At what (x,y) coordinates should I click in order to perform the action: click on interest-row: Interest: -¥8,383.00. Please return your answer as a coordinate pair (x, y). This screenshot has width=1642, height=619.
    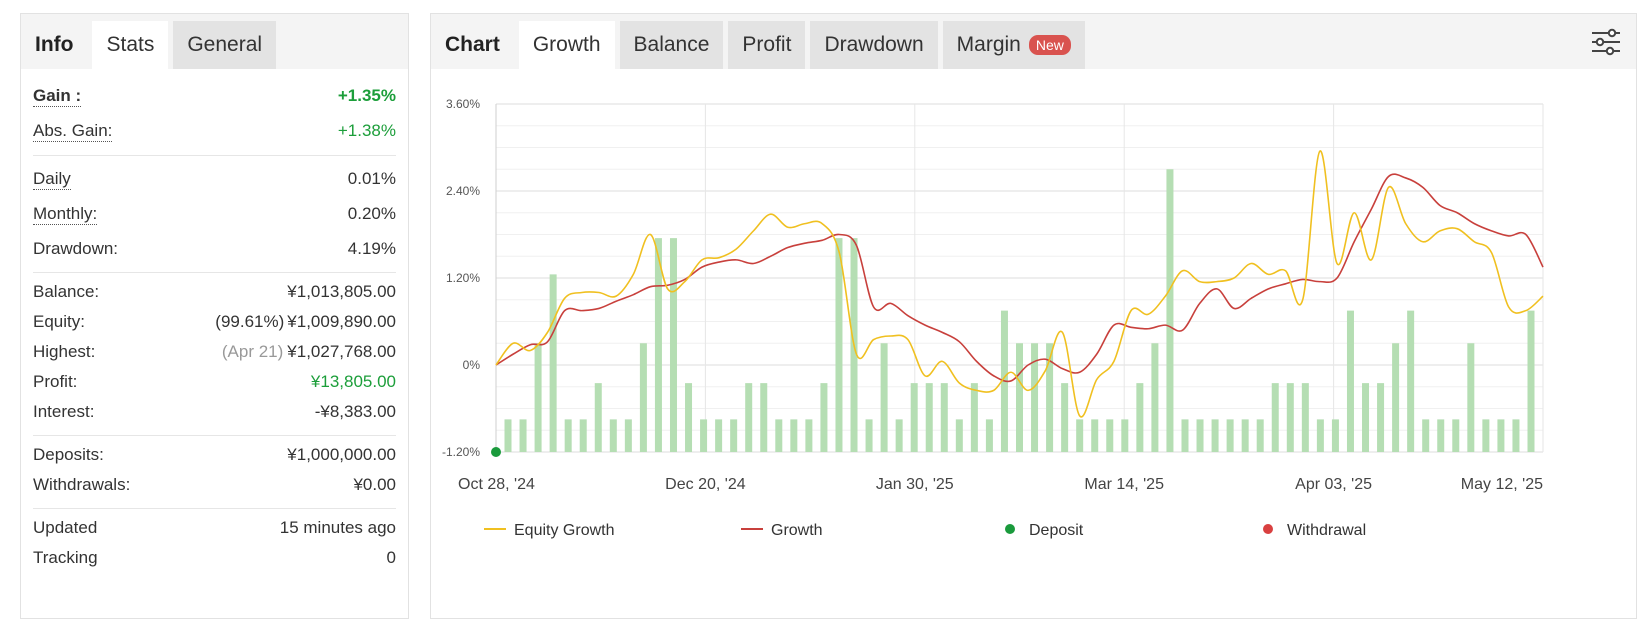
    Looking at the image, I should click on (214, 412).